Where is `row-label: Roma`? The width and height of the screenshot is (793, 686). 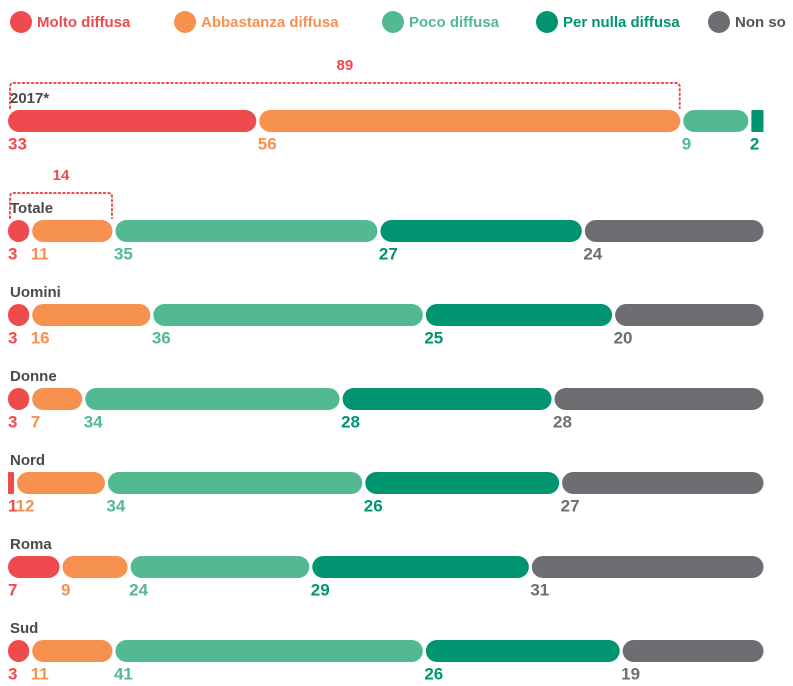 row-label: Roma is located at coordinates (31, 544).